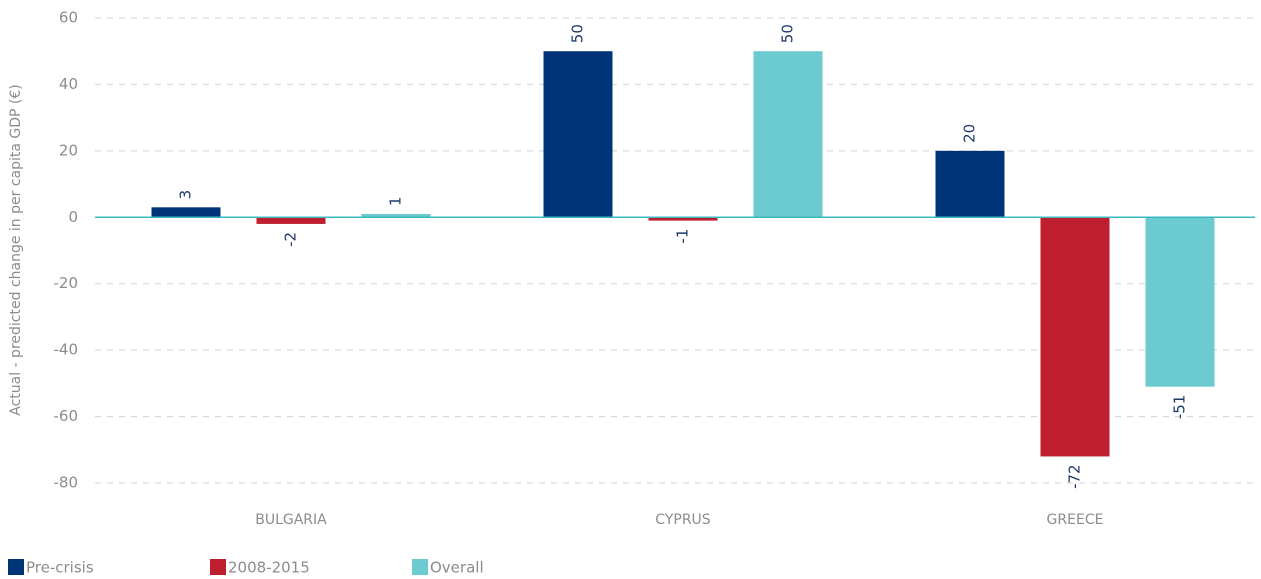  What do you see at coordinates (66, 483) in the screenshot?
I see `y-tick-label: -80` at bounding box center [66, 483].